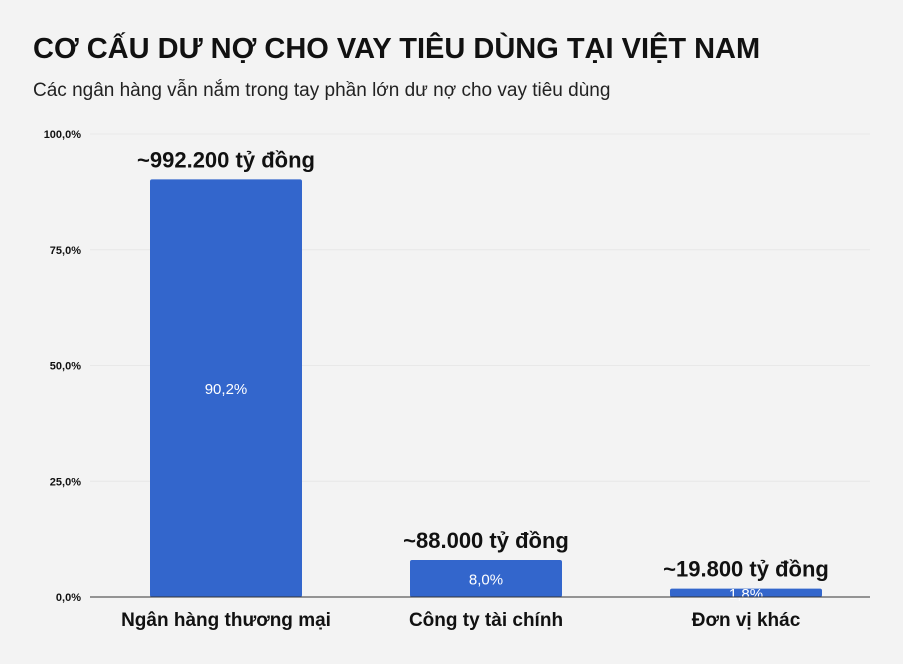  I want to click on y-tick-label: 100,0%, so click(63, 135).